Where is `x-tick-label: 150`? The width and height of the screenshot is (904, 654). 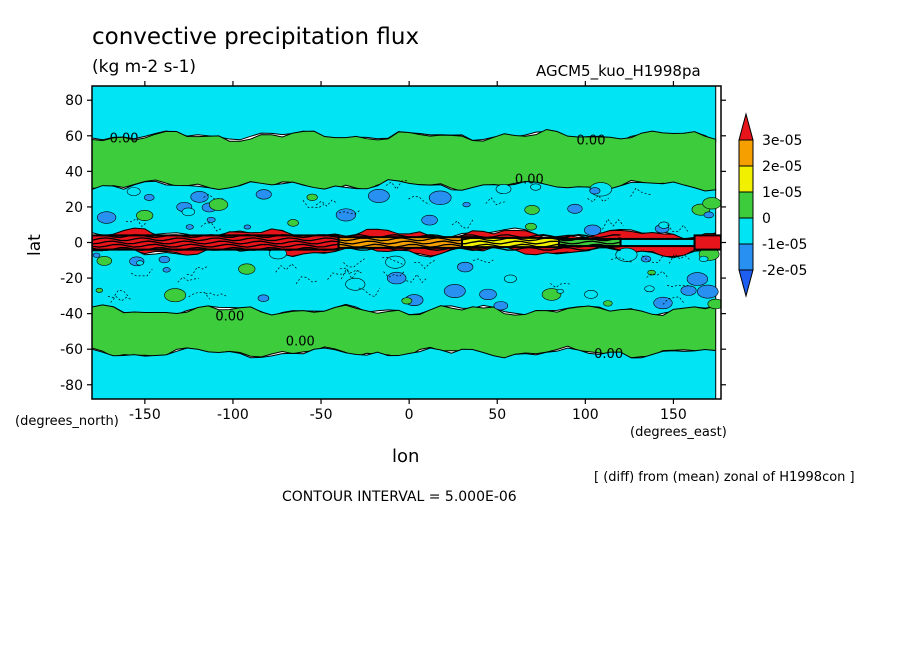
x-tick-label: 150 is located at coordinates (673, 415).